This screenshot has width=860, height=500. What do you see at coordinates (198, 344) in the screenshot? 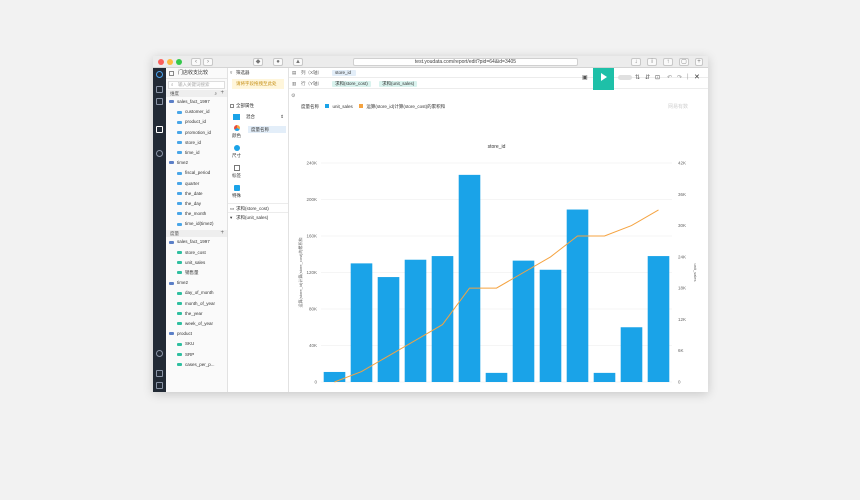
I see `field-item: SKU` at bounding box center [198, 344].